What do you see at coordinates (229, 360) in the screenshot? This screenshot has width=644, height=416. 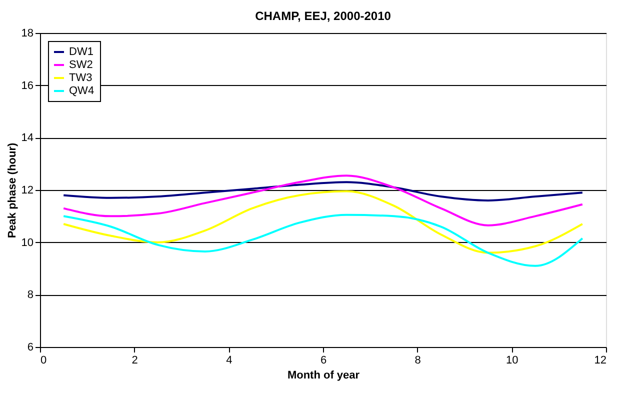 I see `x-tick-label: 4` at bounding box center [229, 360].